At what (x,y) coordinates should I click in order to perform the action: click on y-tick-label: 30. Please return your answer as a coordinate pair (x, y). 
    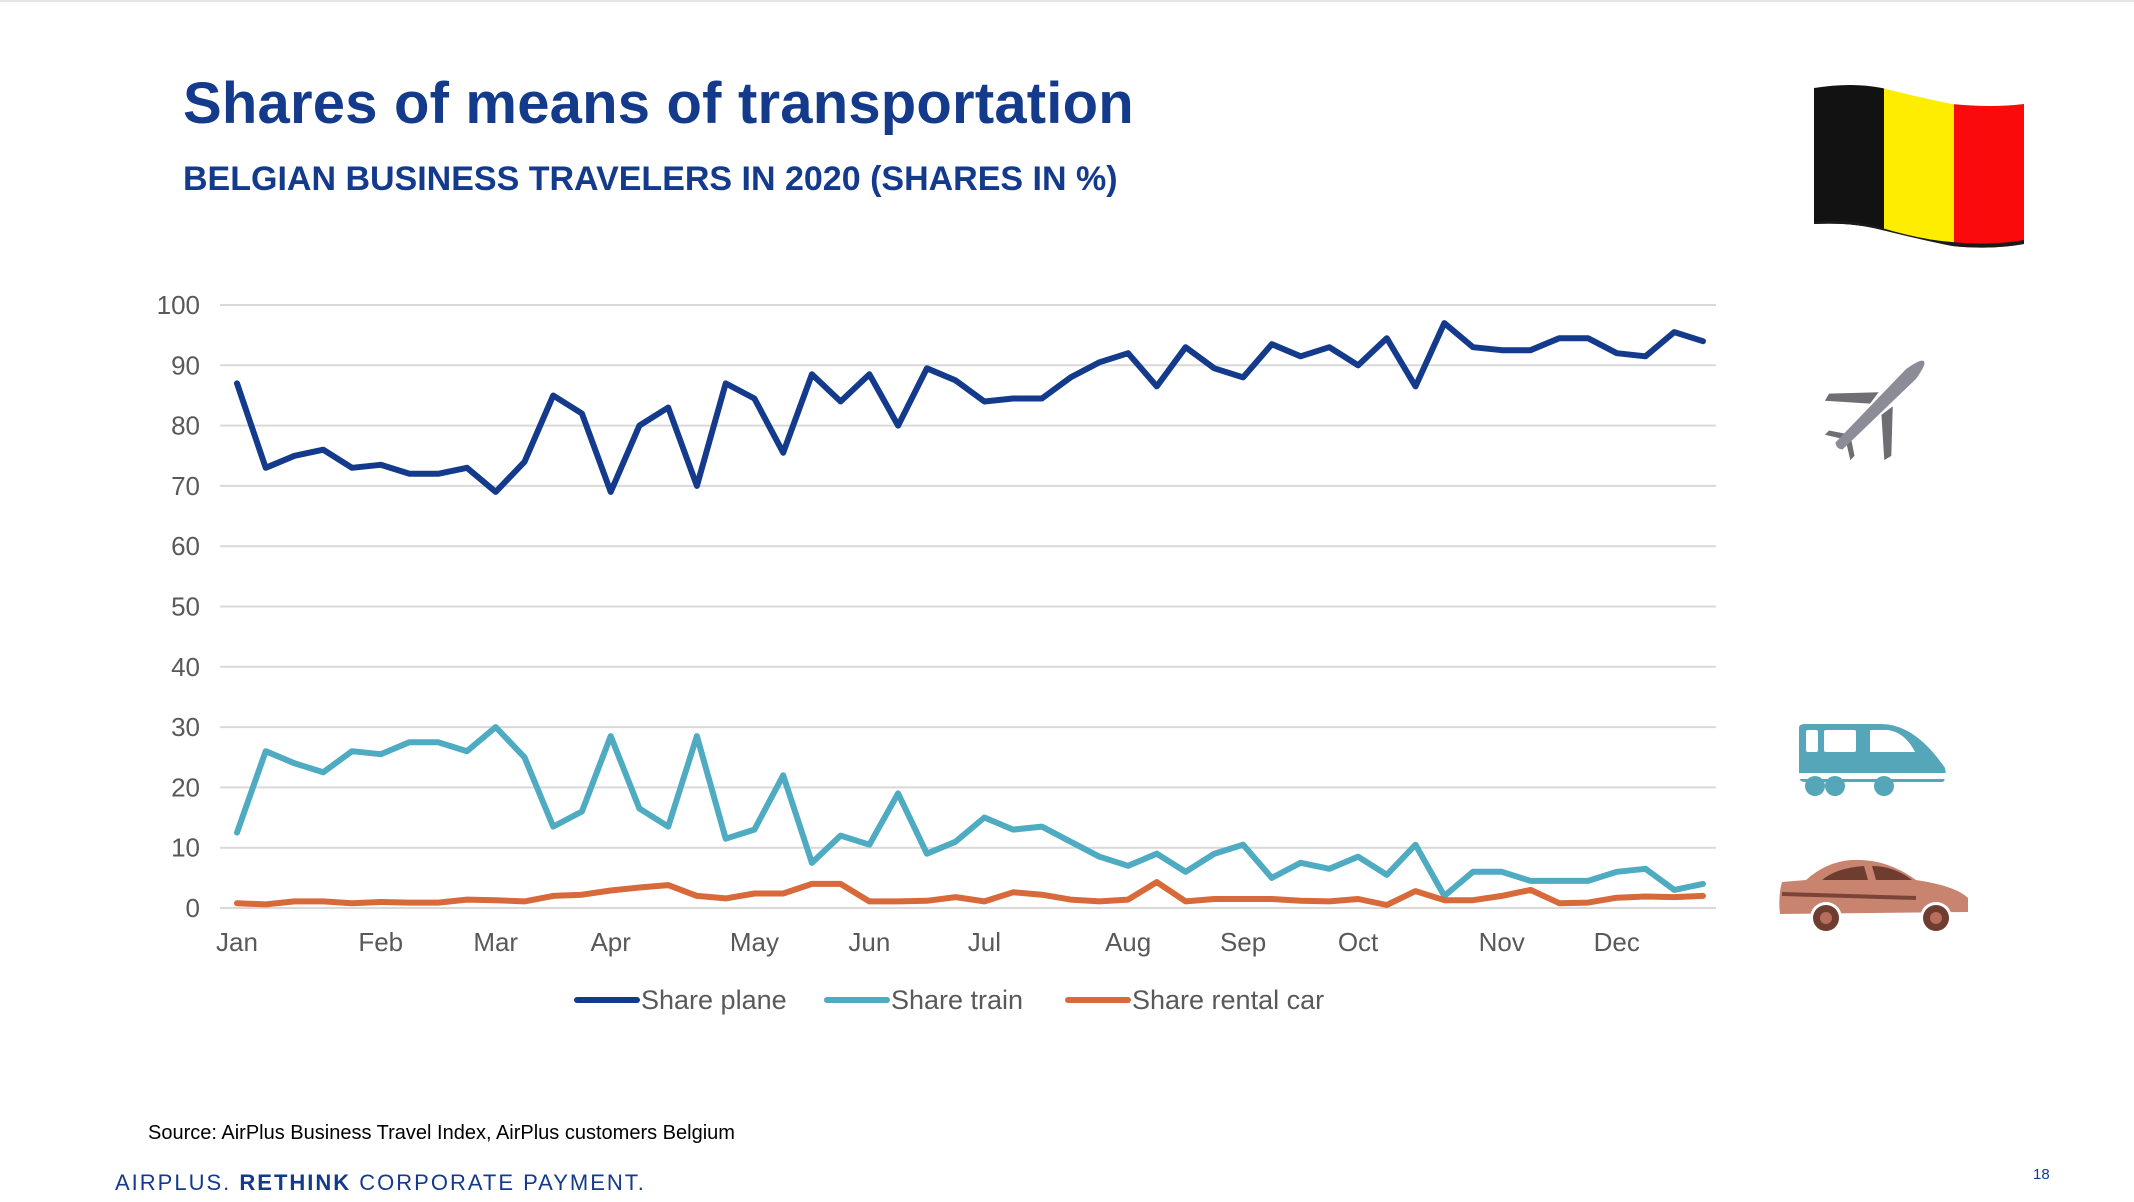
    Looking at the image, I should click on (185, 727).